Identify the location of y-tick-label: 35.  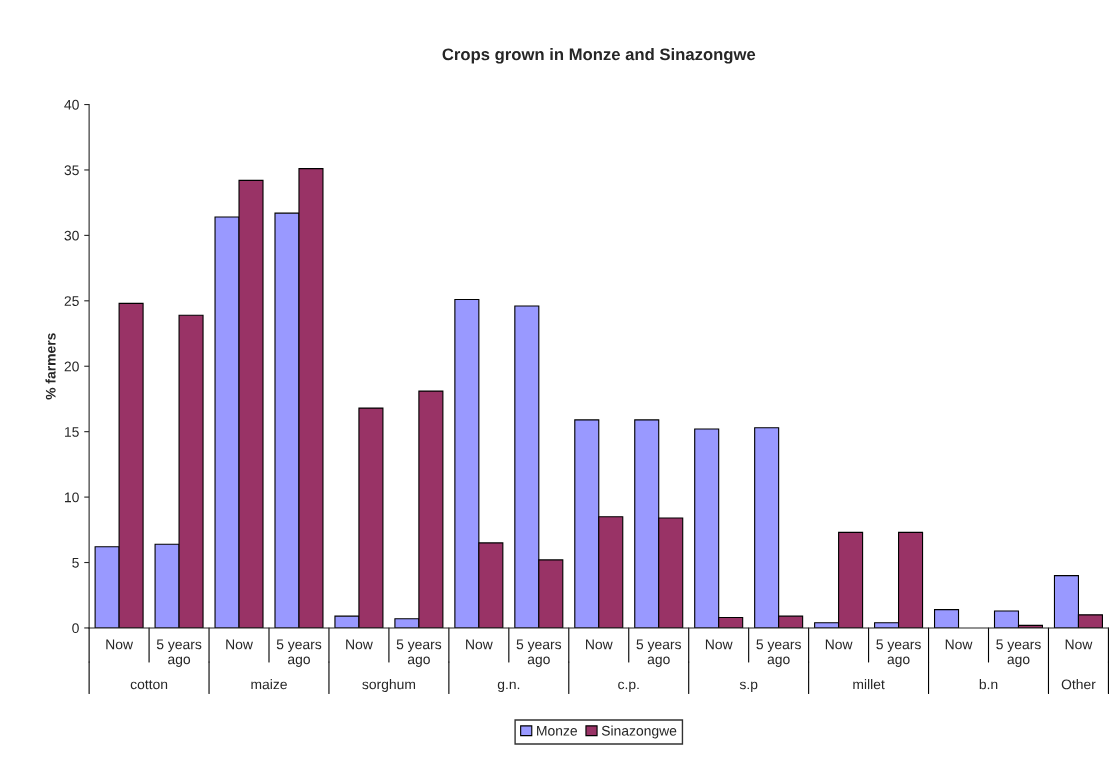
(71, 170).